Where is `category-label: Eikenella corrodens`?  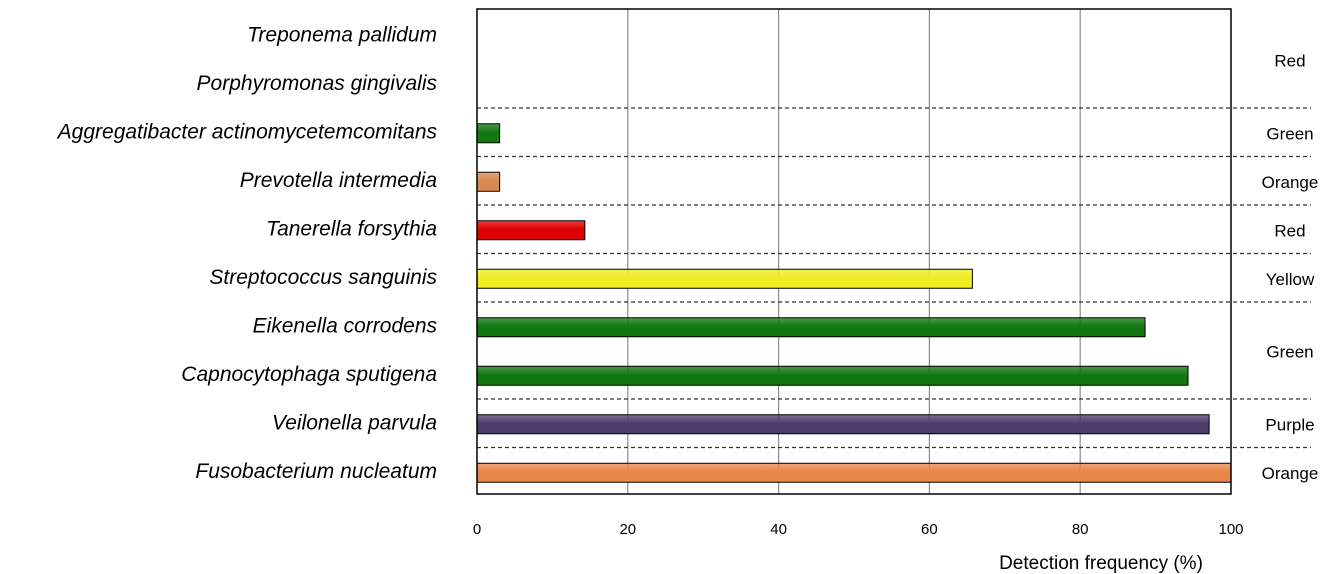 category-label: Eikenella corrodens is located at coordinates (345, 325).